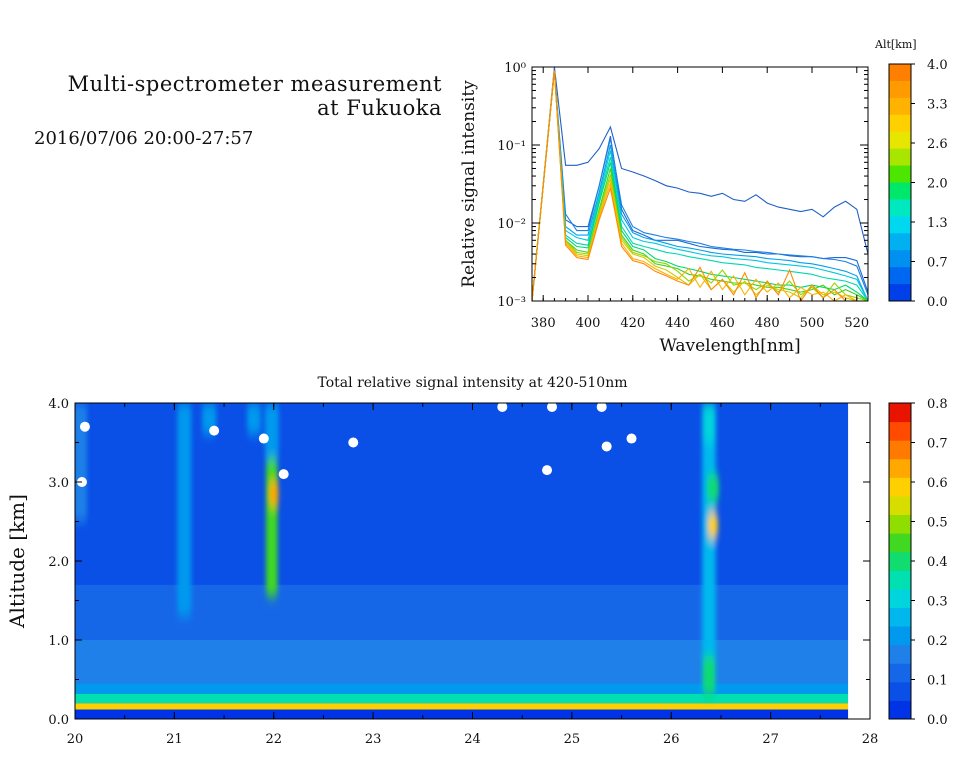  Describe the element at coordinates (729, 346) in the screenshot. I see `spectrum-x-axis-label: Wavelength[nm]` at that location.